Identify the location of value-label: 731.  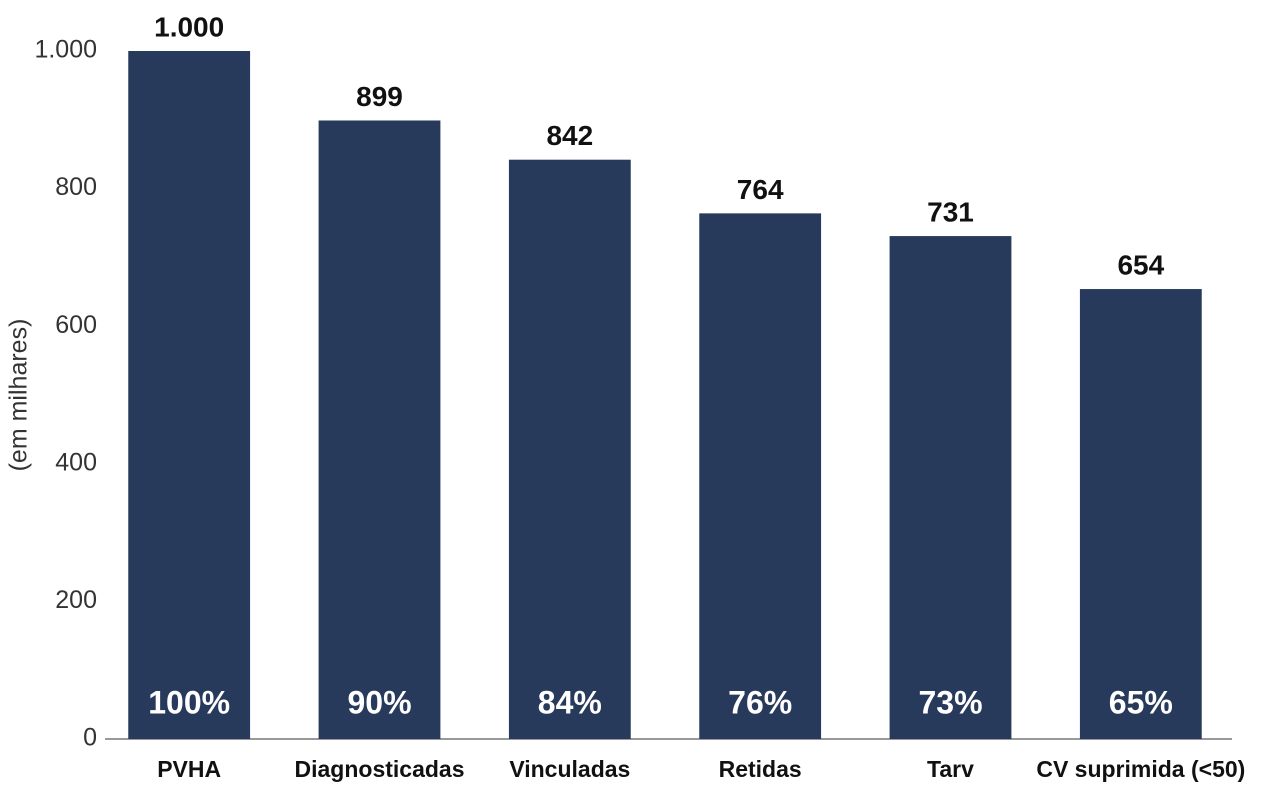
(950, 211).